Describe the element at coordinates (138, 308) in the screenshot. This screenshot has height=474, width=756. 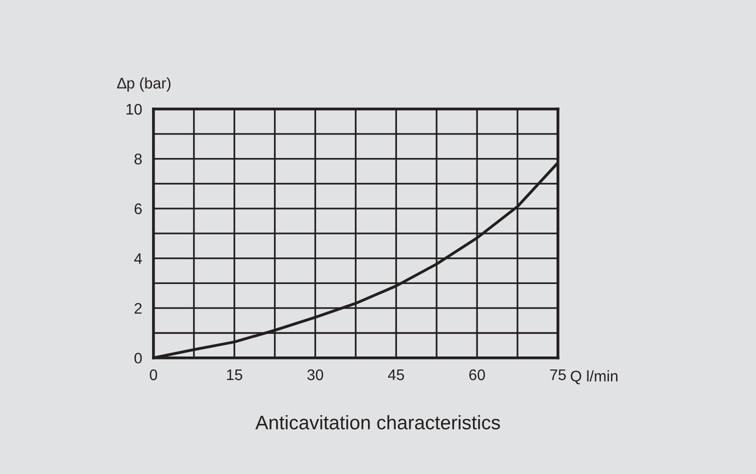
I see `y-tick-label: 2` at that location.